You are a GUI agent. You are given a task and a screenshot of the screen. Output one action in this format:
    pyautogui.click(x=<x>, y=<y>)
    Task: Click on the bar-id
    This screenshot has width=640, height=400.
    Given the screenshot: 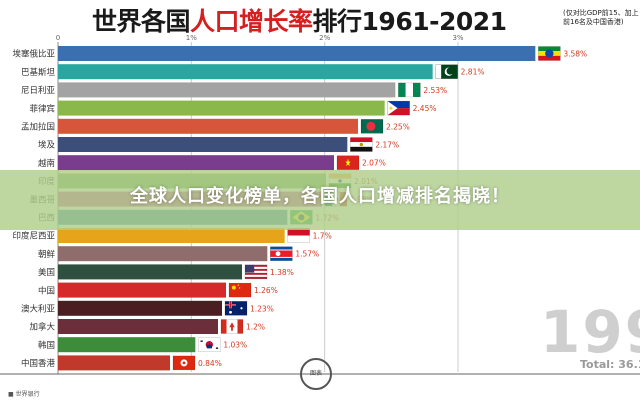 What is the action you would take?
    pyautogui.click(x=171, y=235)
    